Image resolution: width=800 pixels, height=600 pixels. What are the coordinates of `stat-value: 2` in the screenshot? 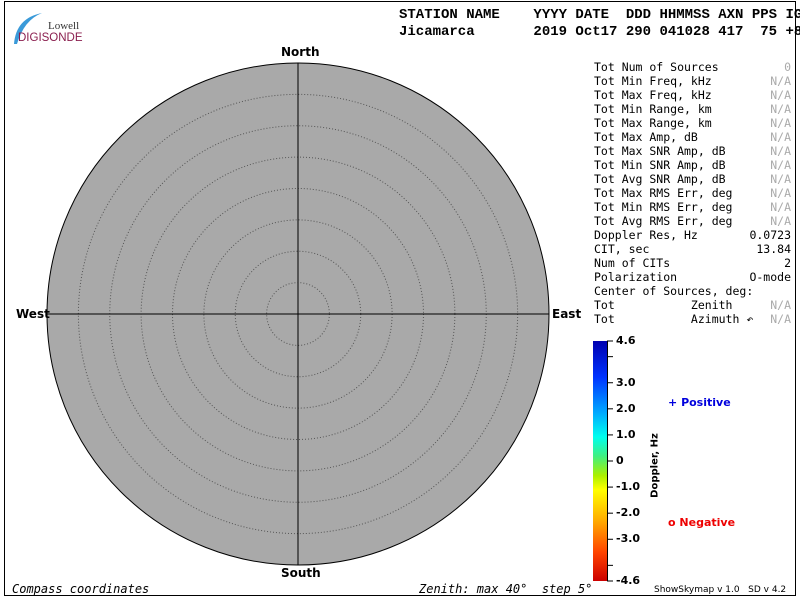 It's located at (787, 263).